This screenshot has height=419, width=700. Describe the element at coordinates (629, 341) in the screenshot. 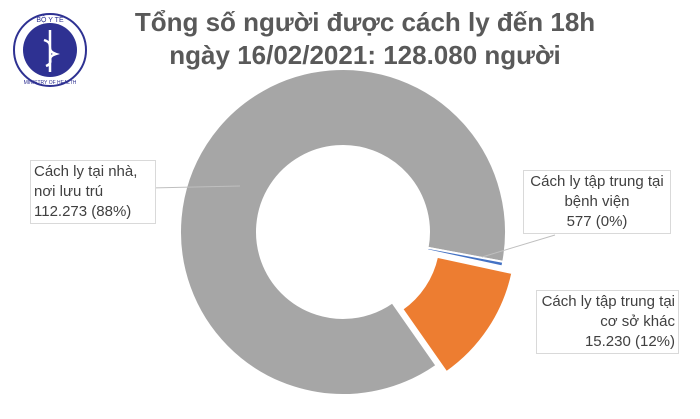

I see `value-label: 15.230 (12%)` at that location.